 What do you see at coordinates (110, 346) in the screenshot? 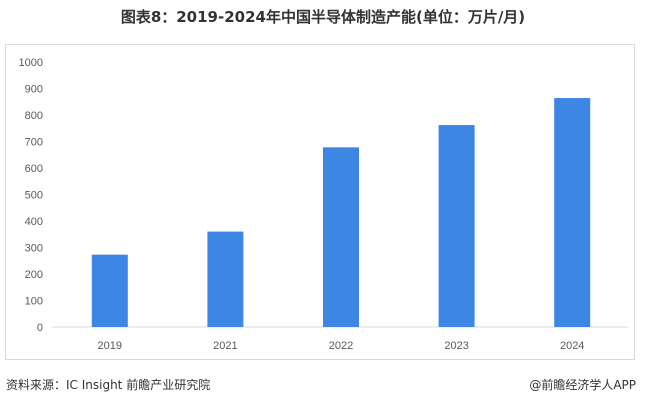
I see `x-tick-label: 2019` at bounding box center [110, 346].